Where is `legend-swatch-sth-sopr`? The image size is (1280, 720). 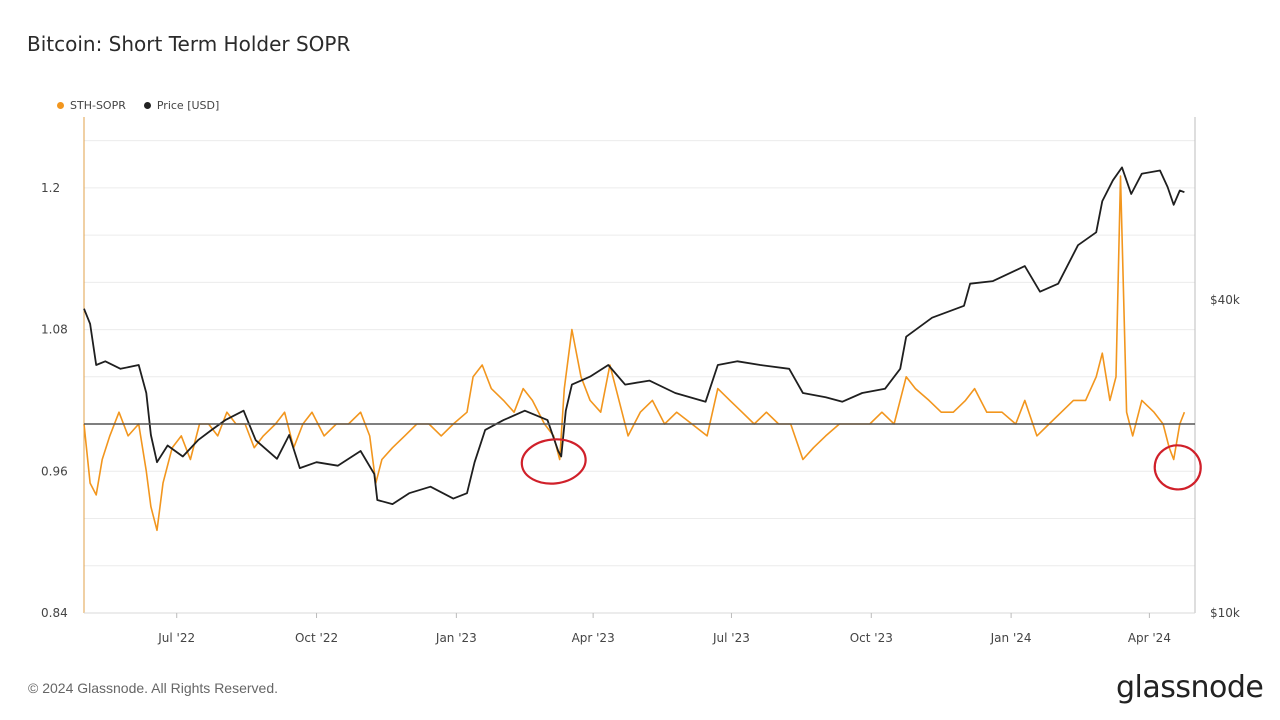
legend-swatch-sth-sopr is located at coordinates (60, 105).